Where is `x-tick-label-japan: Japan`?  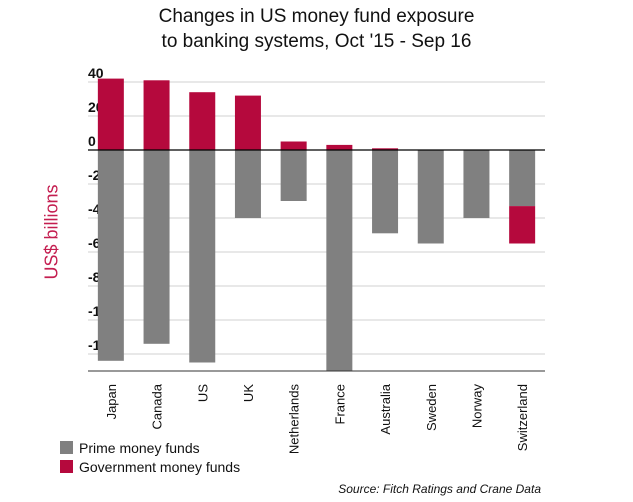 x-tick-label-japan: Japan is located at coordinates (111, 401).